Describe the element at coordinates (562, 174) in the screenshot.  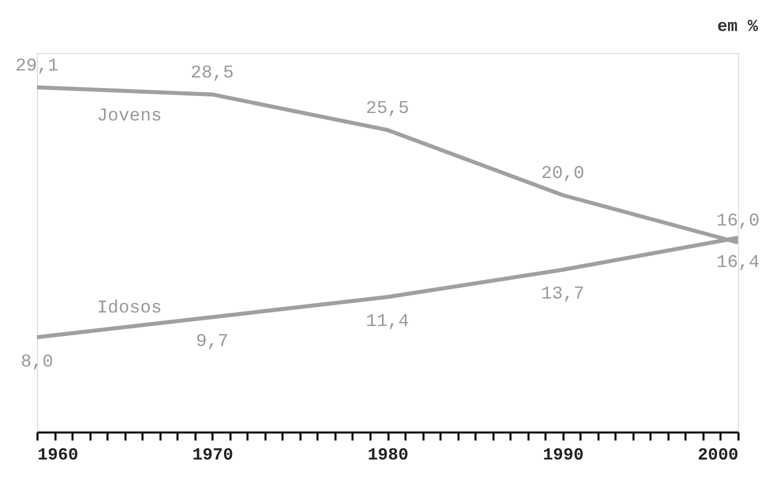
I see `data-label: 20,0` at that location.